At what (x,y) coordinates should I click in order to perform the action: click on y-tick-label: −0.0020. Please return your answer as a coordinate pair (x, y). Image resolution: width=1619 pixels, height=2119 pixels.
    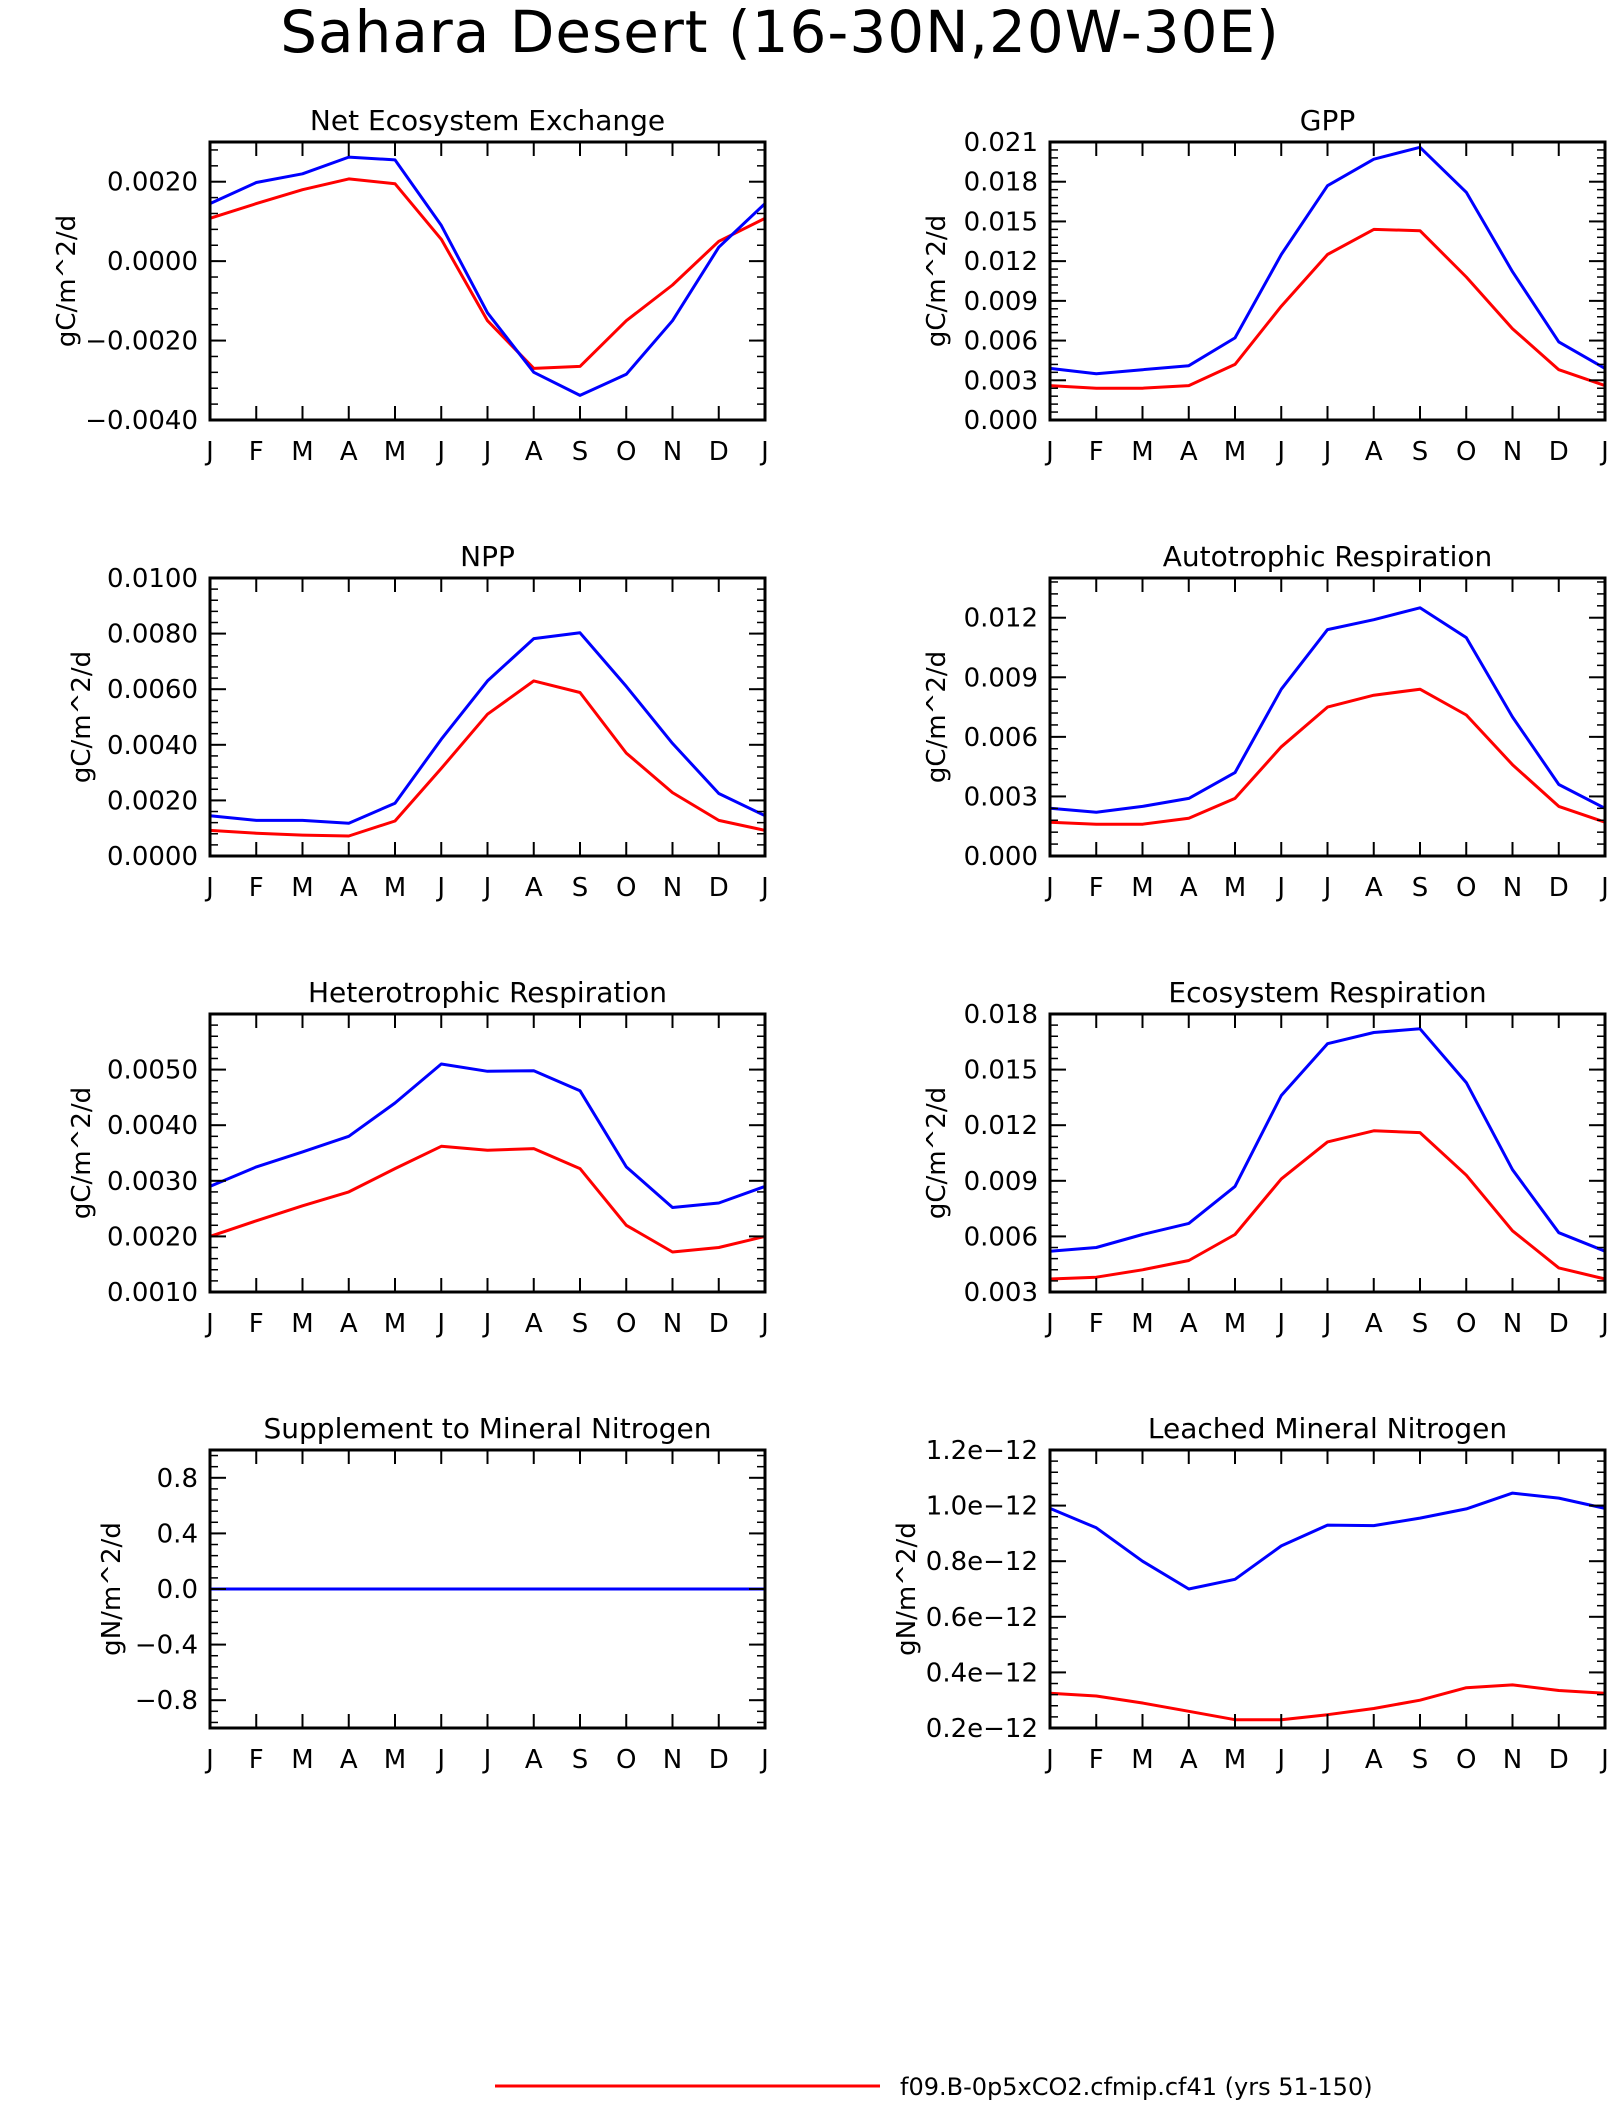
    Looking at the image, I should click on (141, 342).